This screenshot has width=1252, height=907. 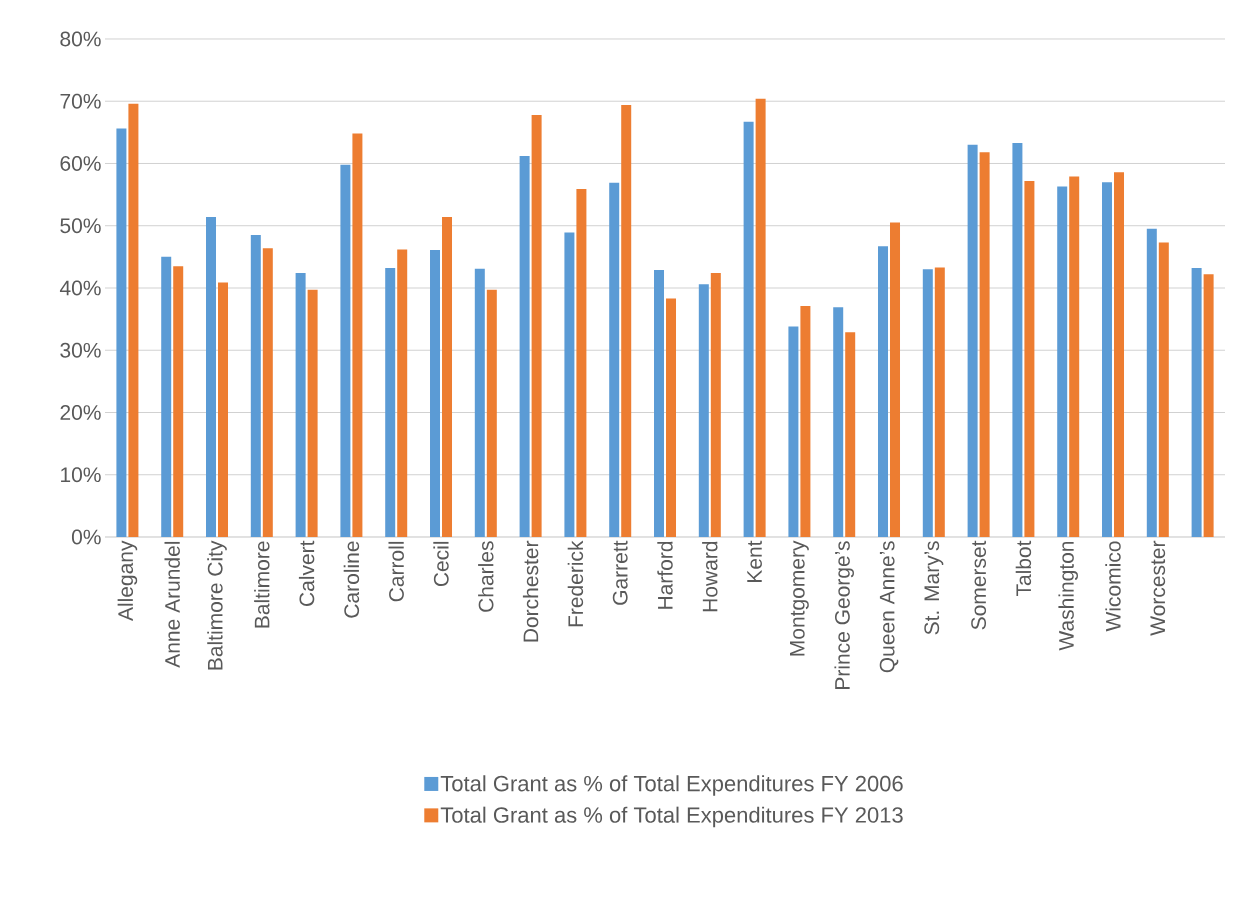 What do you see at coordinates (889, 607) in the screenshot?
I see `x-tick-label: Queen Anne’s` at bounding box center [889, 607].